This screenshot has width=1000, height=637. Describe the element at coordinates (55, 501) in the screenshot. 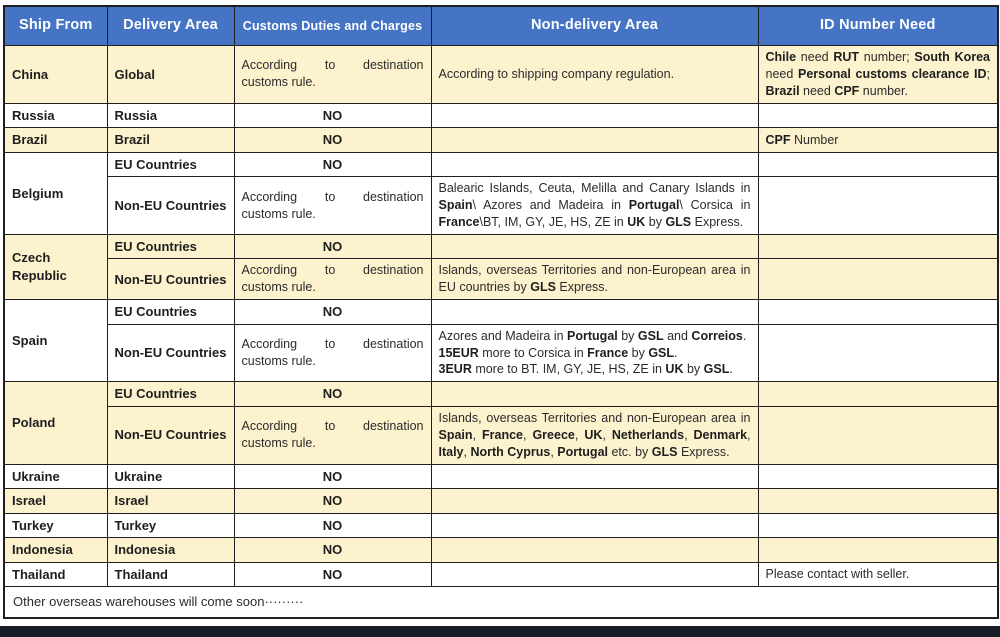

I see `cell-ship-from: Israel` at that location.